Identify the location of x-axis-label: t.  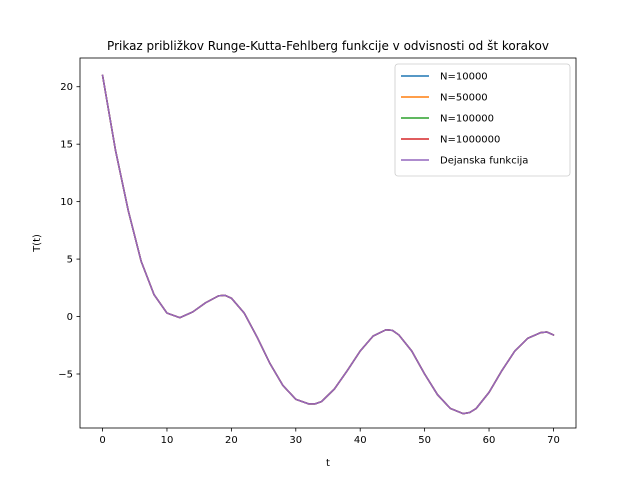
(328, 463).